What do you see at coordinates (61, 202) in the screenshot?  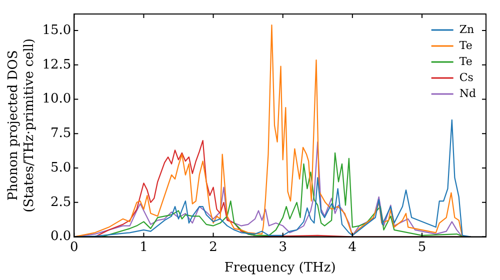 I see `y-tick-label: 2.5` at bounding box center [61, 202].